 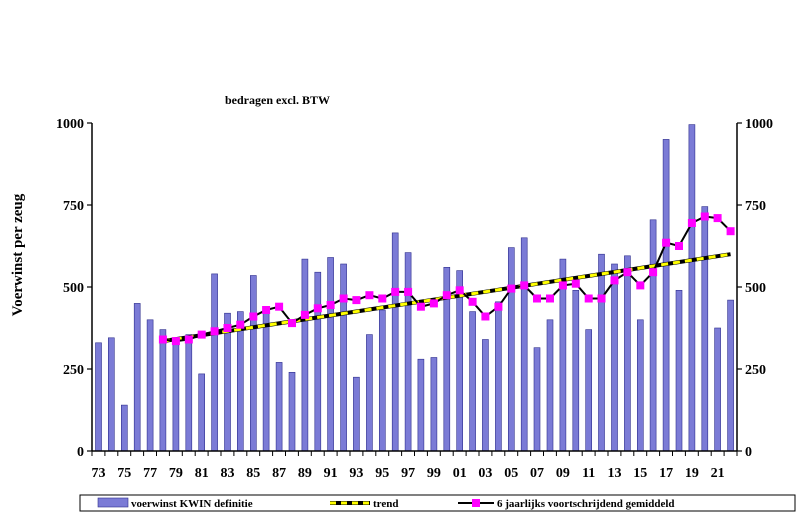 I want to click on x-tick-label: 01, so click(x=460, y=473).